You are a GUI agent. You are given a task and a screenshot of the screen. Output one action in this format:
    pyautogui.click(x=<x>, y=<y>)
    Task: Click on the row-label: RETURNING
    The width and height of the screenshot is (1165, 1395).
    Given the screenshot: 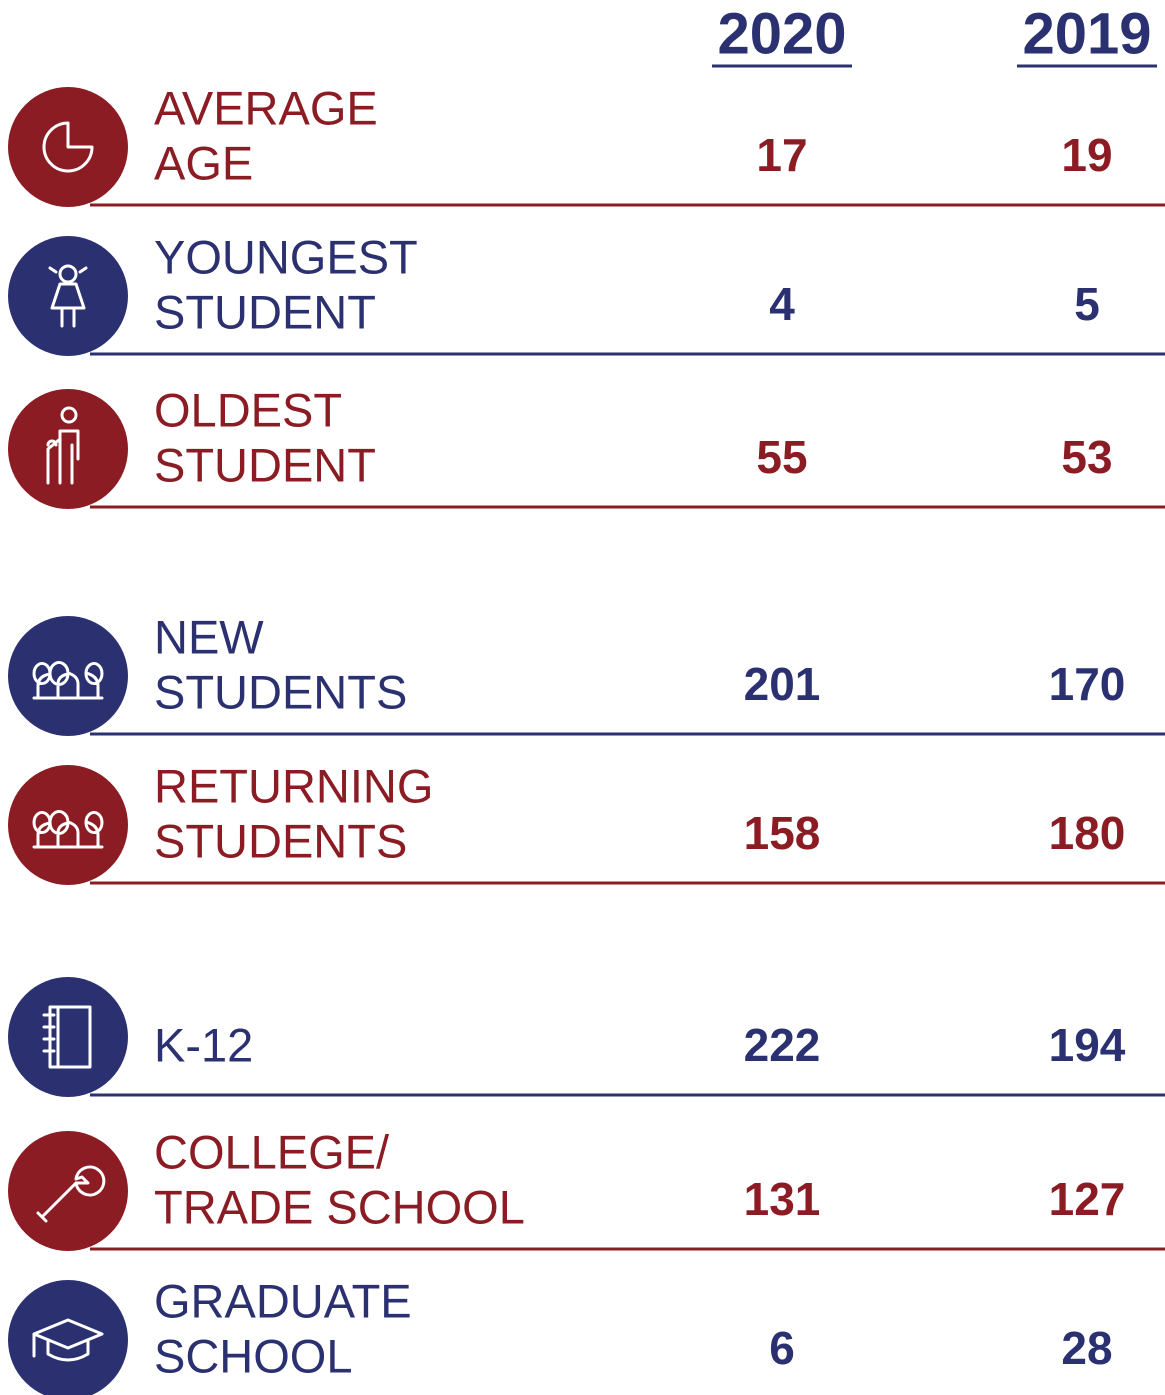 What is the action you would take?
    pyautogui.click(x=293, y=785)
    